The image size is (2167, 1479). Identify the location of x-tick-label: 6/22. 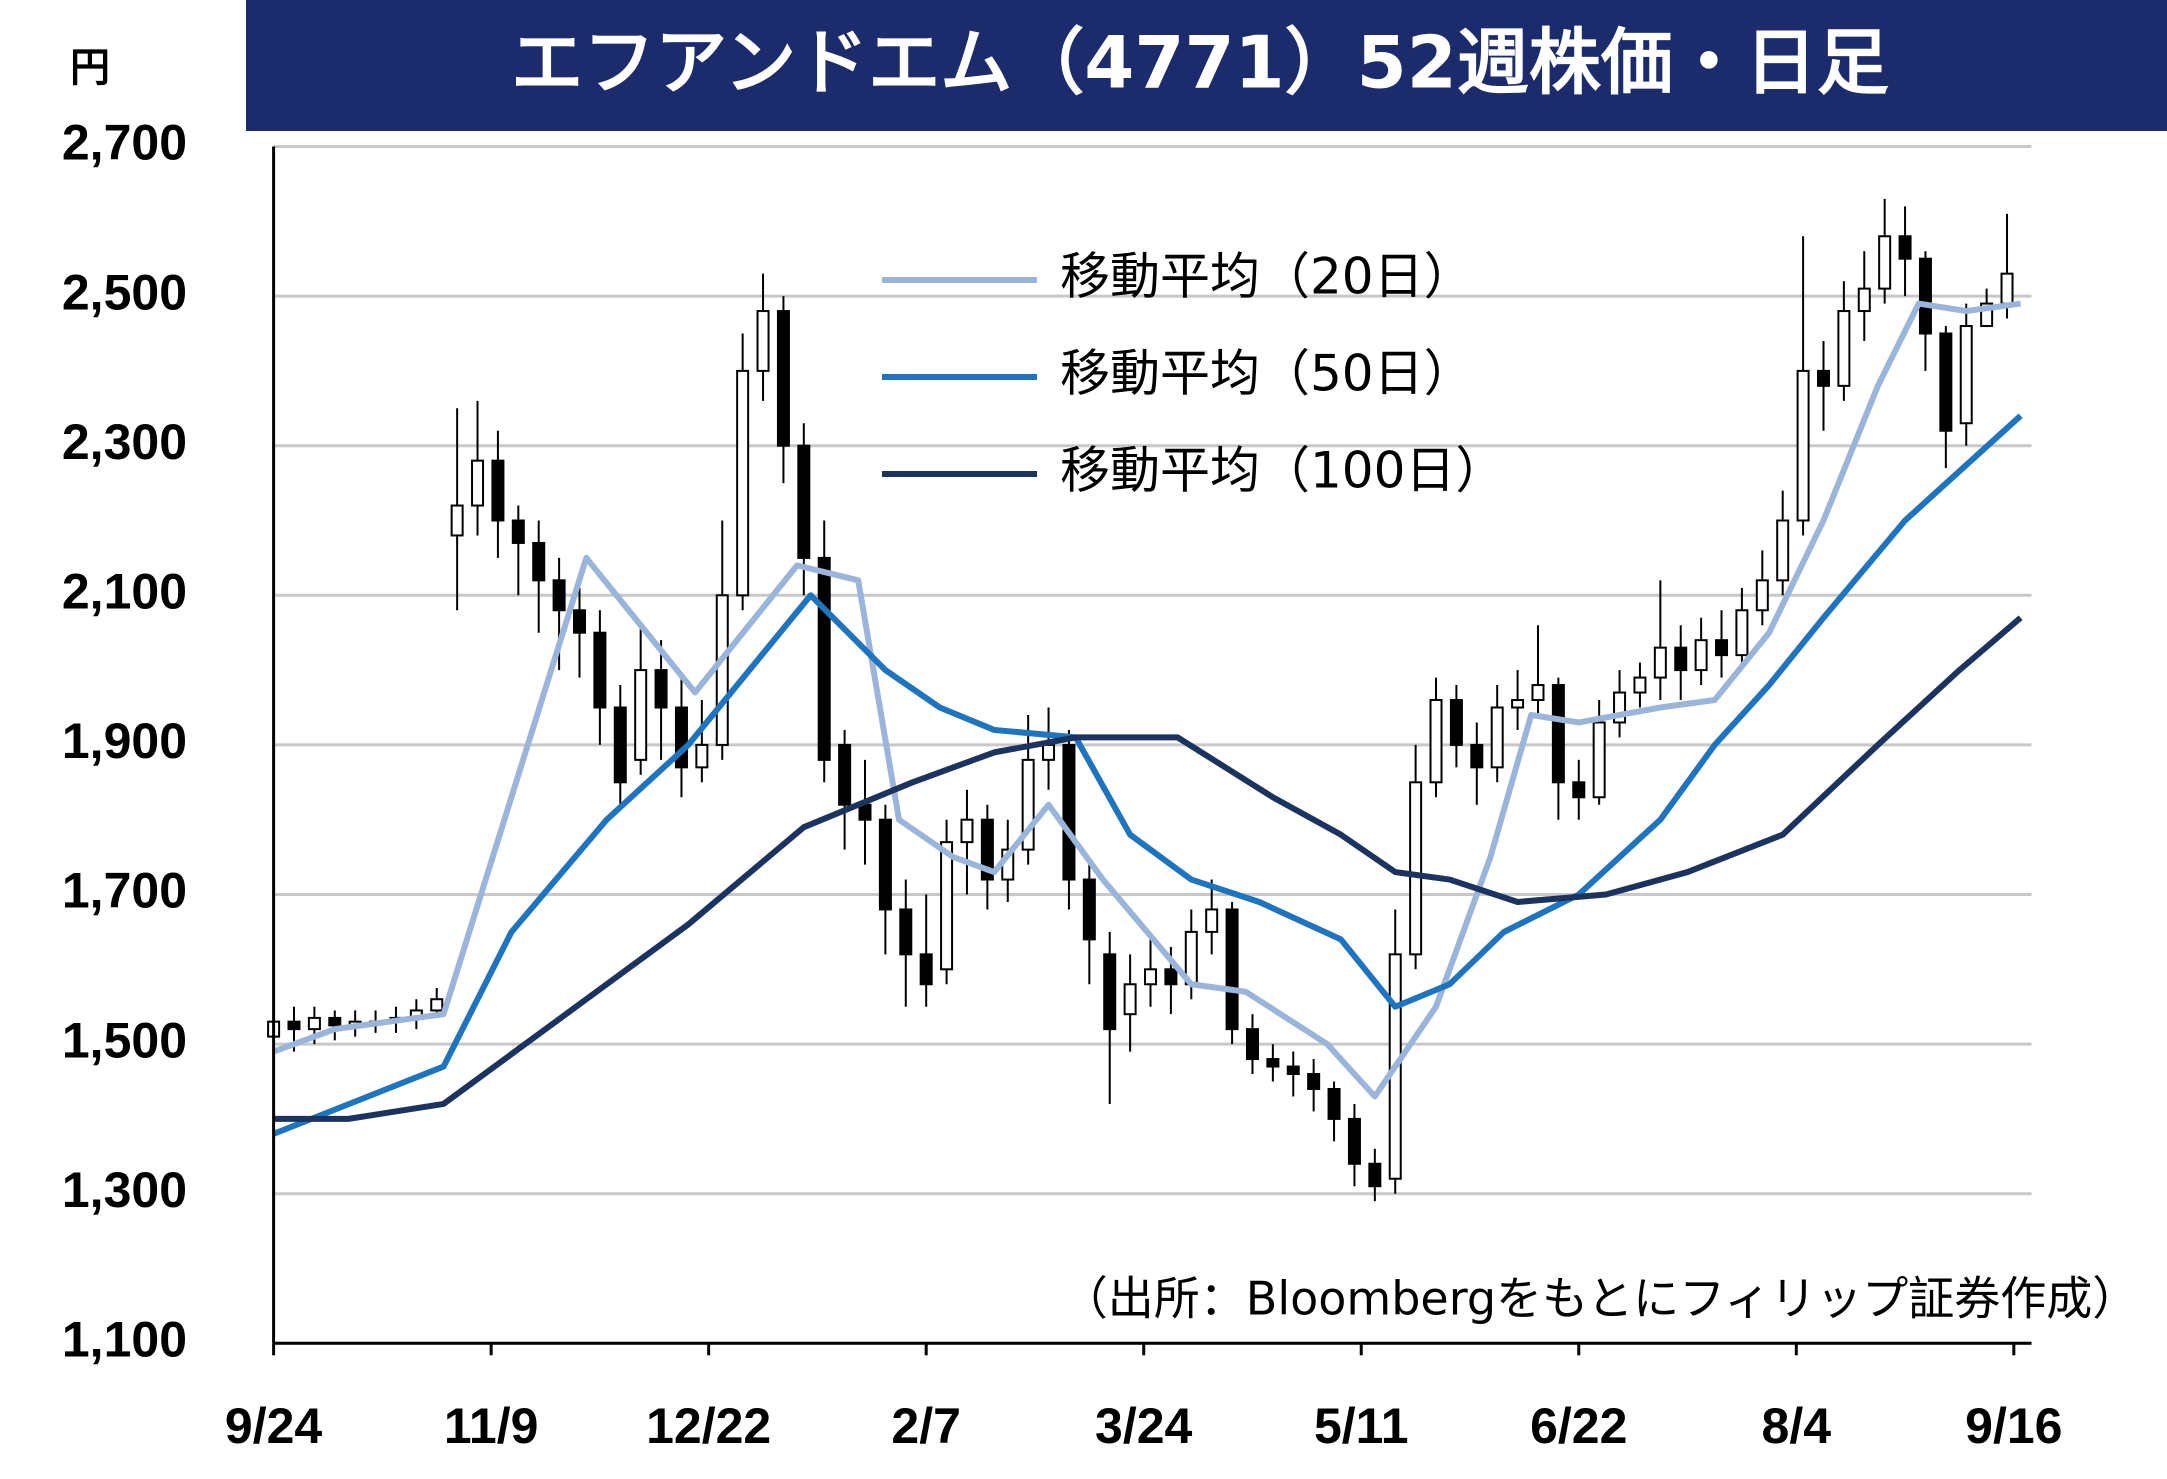
(1578, 1426).